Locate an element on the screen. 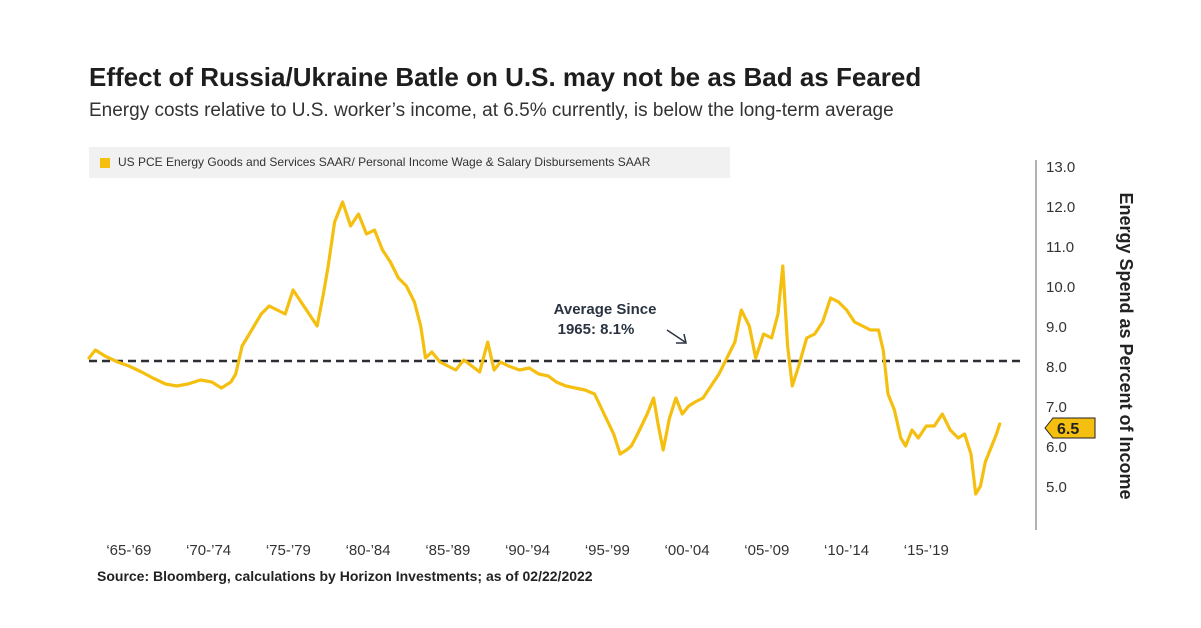  current-value-badge: 6.5 is located at coordinates (1070, 428).